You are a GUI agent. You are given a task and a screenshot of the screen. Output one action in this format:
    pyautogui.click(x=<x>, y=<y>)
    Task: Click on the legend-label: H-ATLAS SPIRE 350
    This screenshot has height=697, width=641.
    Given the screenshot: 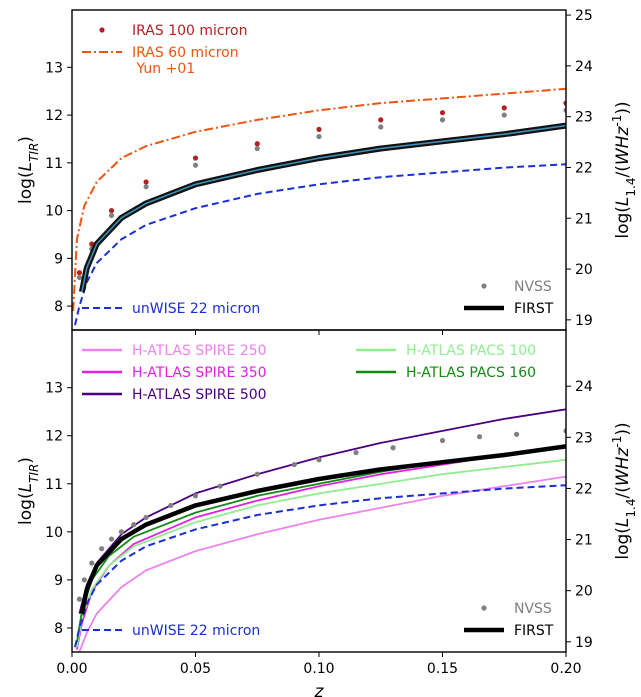 What is the action you would take?
    pyautogui.click(x=199, y=373)
    